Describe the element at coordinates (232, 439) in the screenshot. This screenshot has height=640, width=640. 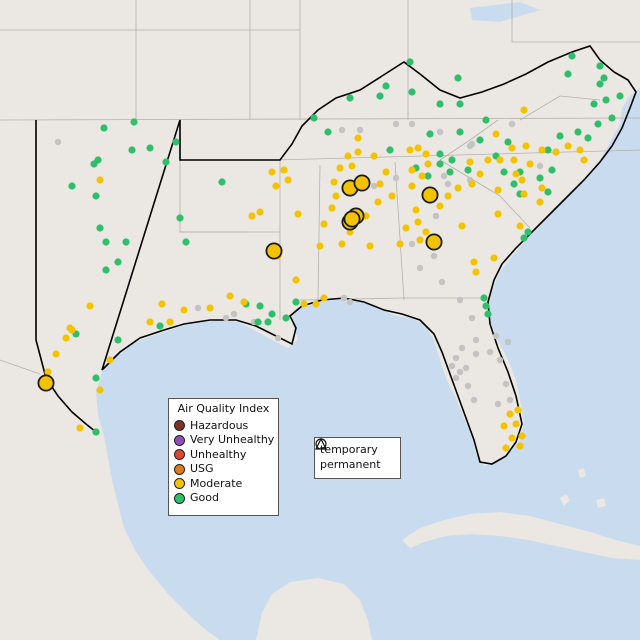
I see `legend-label: Very Unhealthy` at that location.